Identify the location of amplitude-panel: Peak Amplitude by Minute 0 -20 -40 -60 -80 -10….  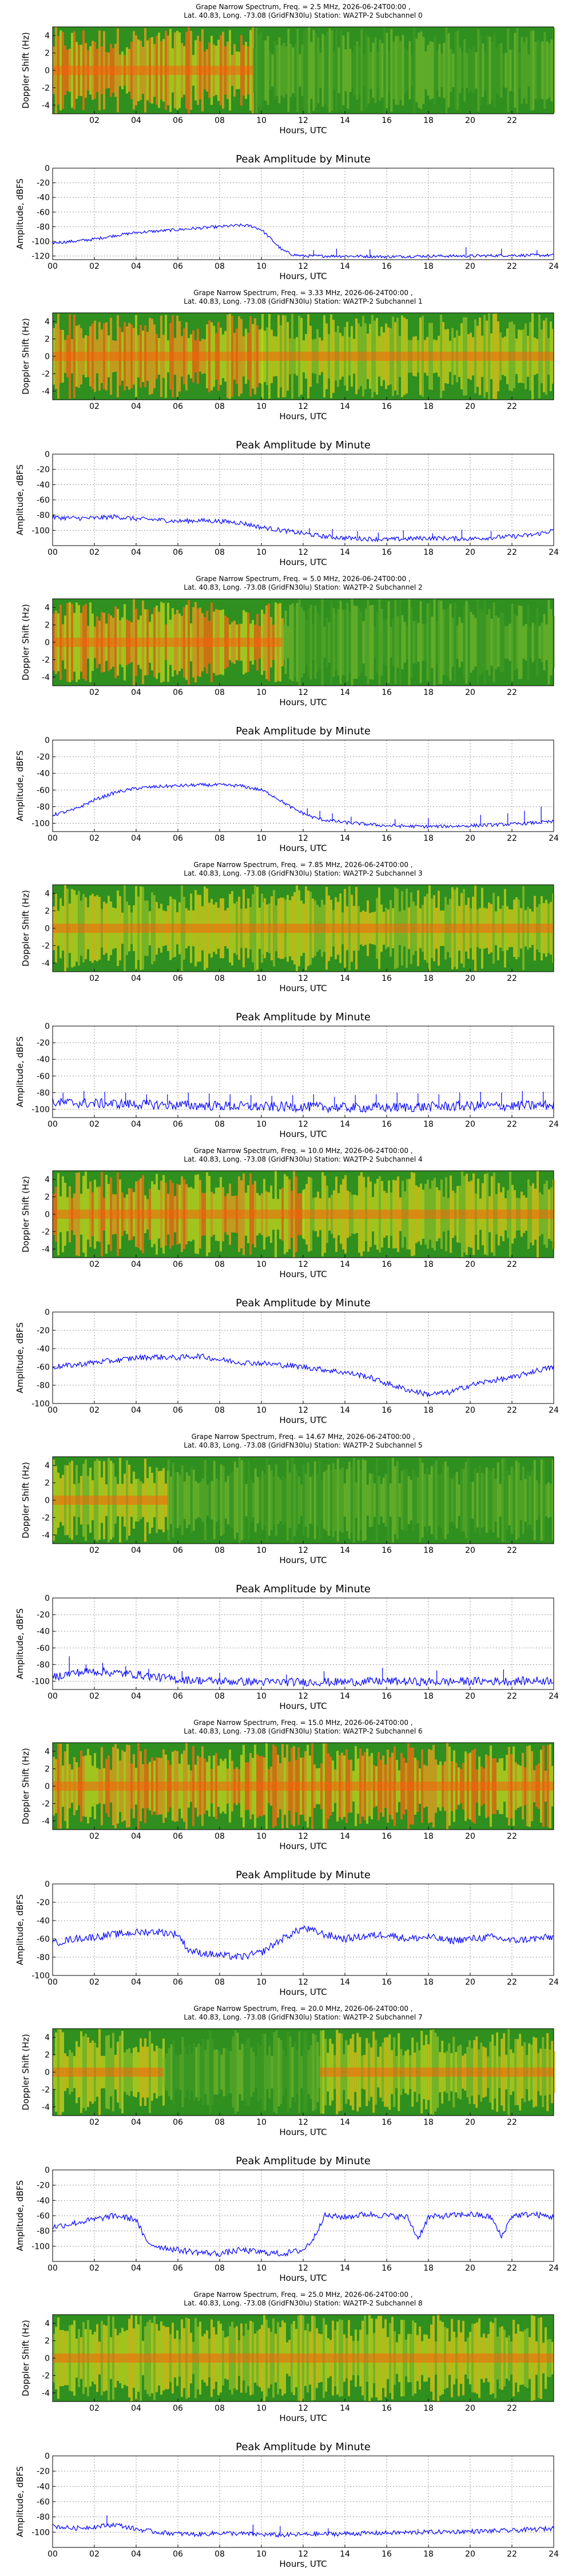
(287, 503).